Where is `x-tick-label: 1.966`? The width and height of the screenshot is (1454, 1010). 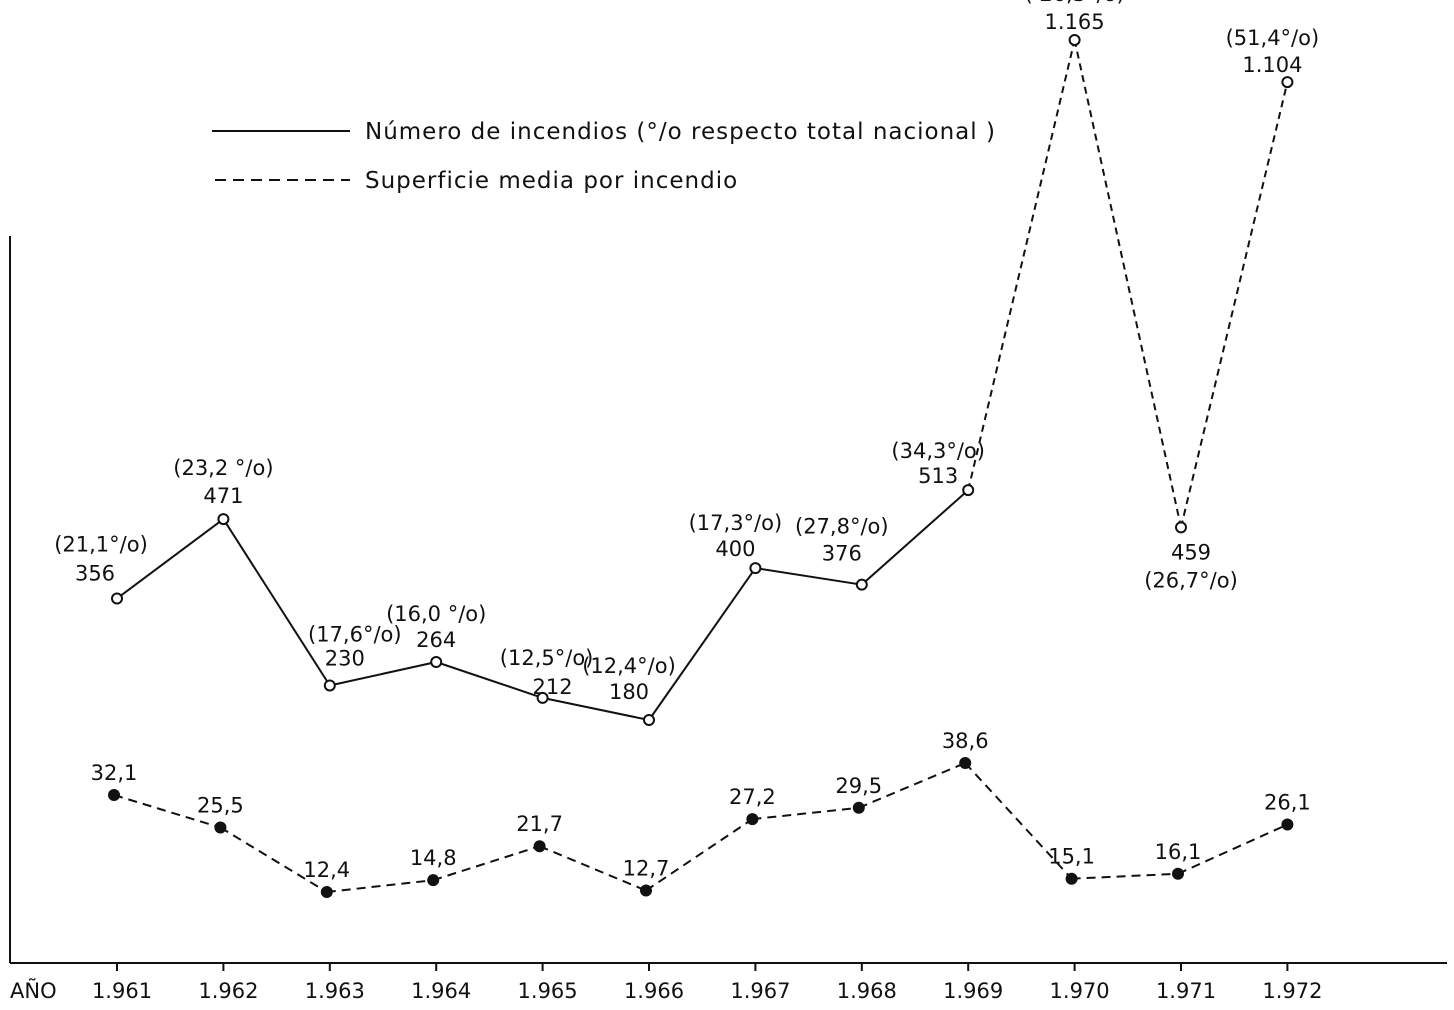
x-tick-label: 1.966 is located at coordinates (654, 991).